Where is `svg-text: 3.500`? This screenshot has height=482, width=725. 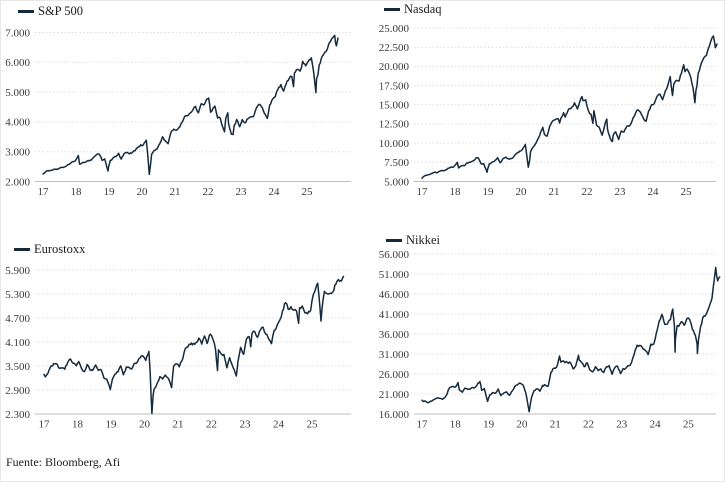 svg-text: 3.500 is located at coordinates (17, 367).